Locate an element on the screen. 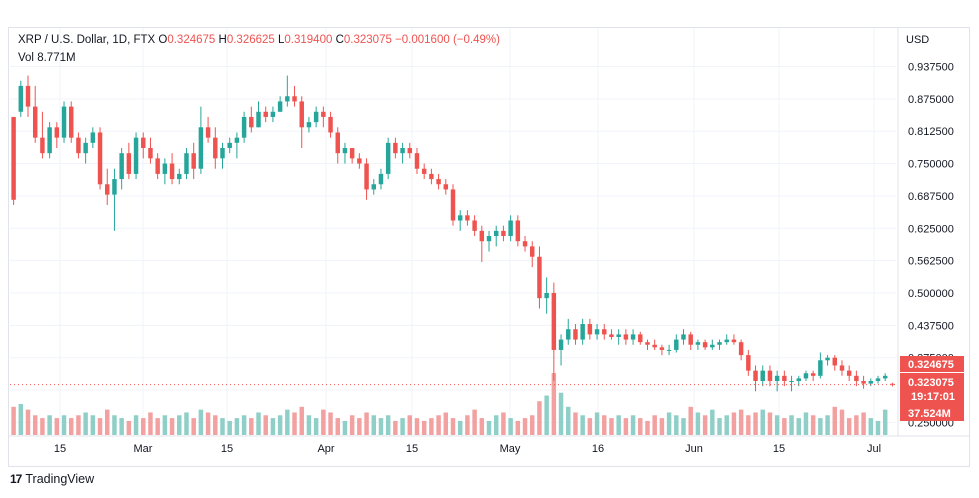  price-tick-label: 0.437500 is located at coordinates (931, 326).